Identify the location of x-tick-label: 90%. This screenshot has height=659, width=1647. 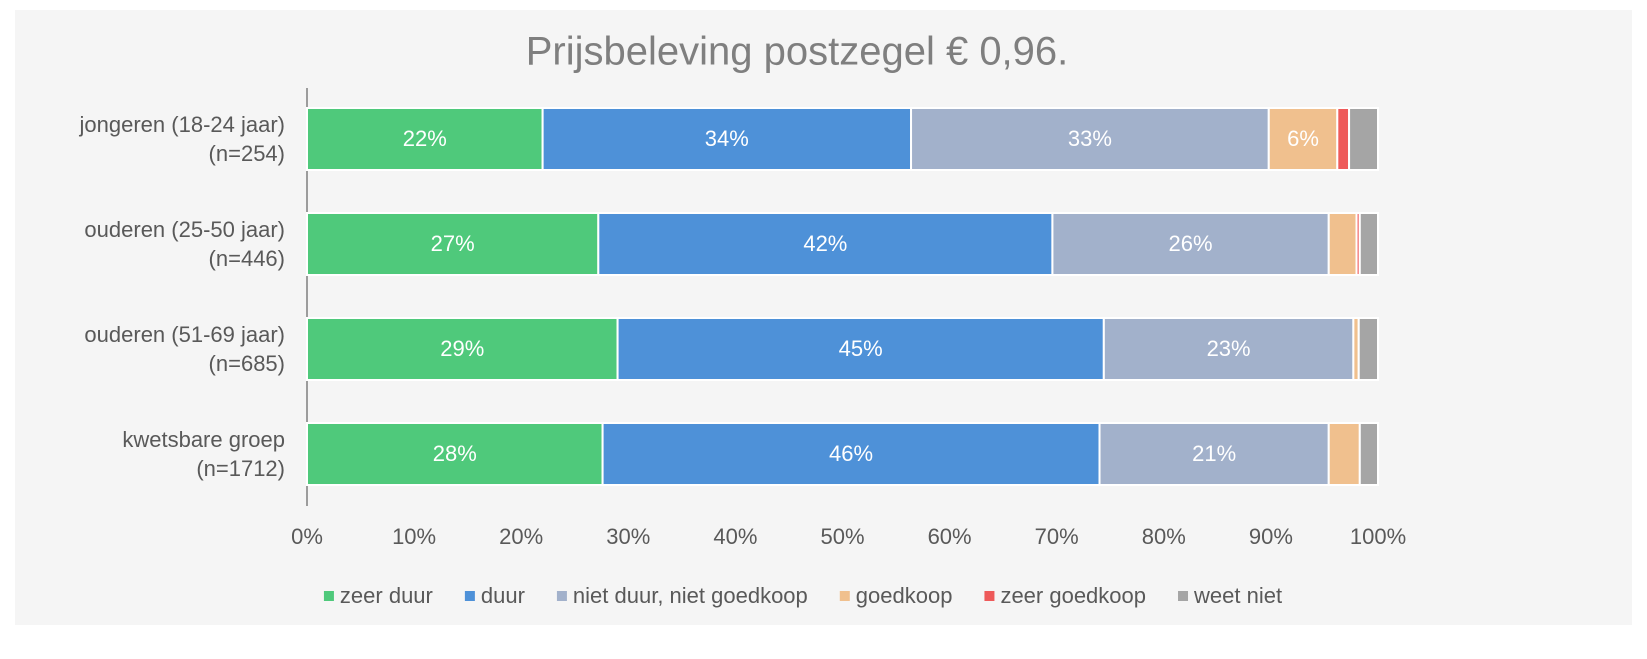
(1271, 536).